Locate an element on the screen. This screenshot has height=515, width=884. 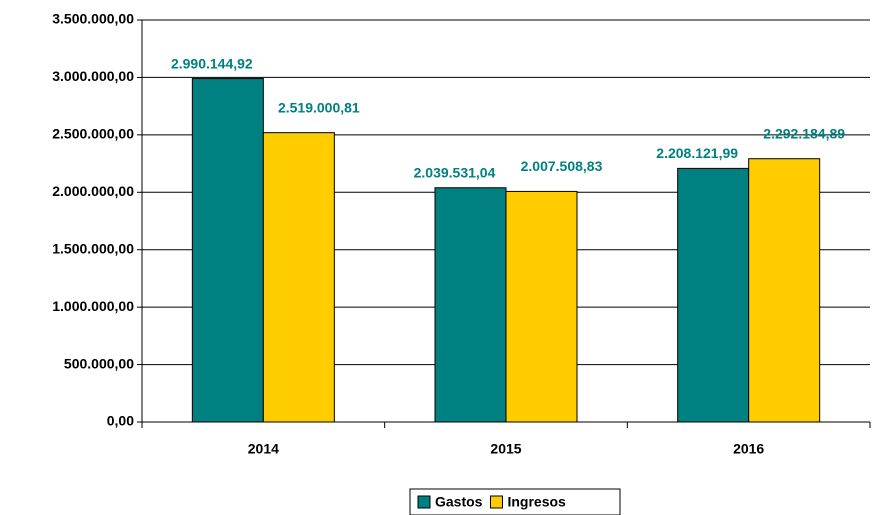
legend-box is located at coordinates (515, 501).